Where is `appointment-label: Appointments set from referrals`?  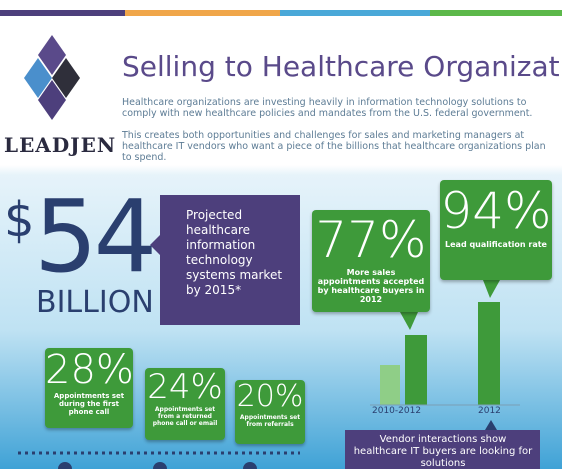
appointment-label: Appointments set from referrals is located at coordinates (270, 421).